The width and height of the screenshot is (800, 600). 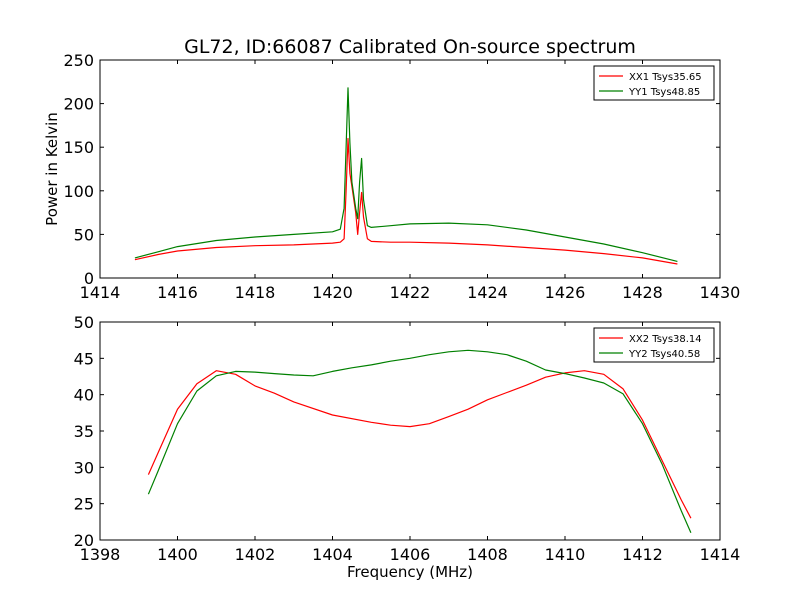 I want to click on x-tick-label: 1420, so click(x=332, y=292).